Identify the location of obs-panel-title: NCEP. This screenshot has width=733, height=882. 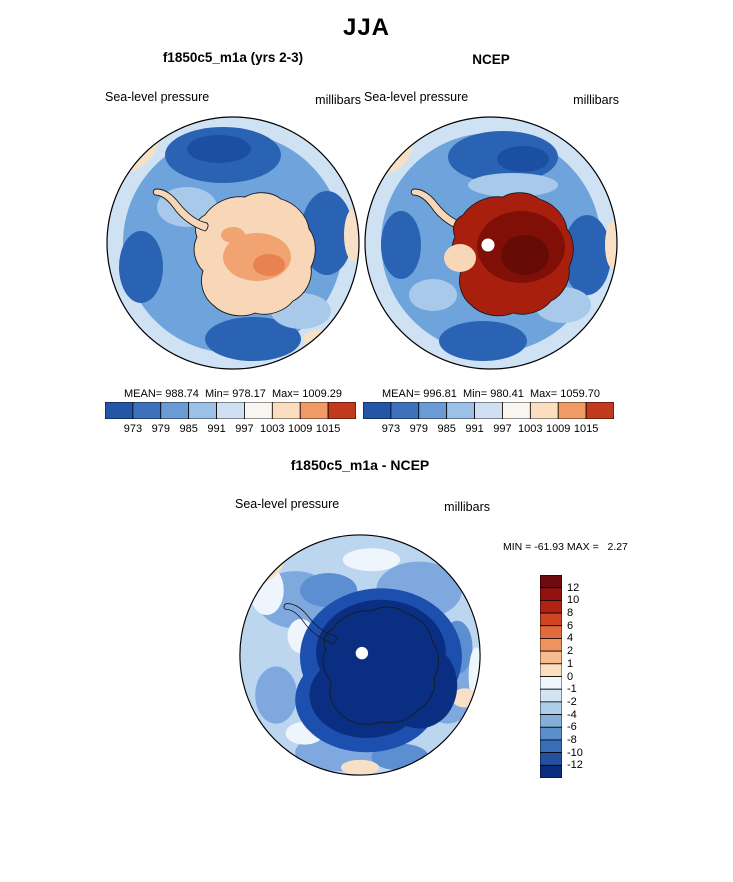
(491, 59).